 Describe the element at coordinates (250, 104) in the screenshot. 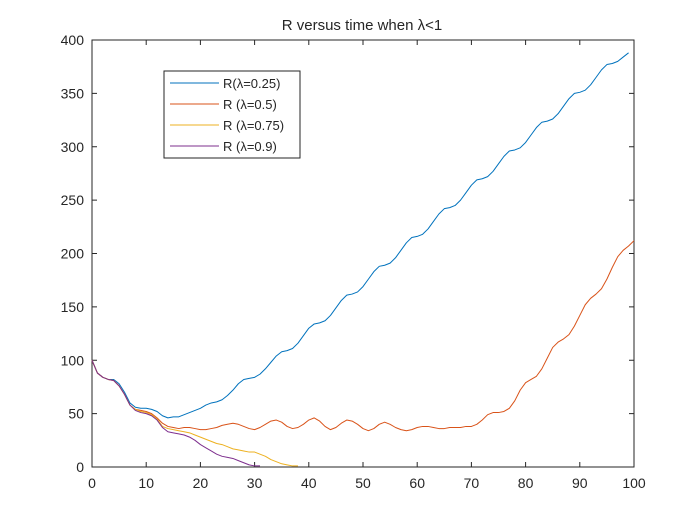

I see `legend-label: R (λ=0.5)` at that location.